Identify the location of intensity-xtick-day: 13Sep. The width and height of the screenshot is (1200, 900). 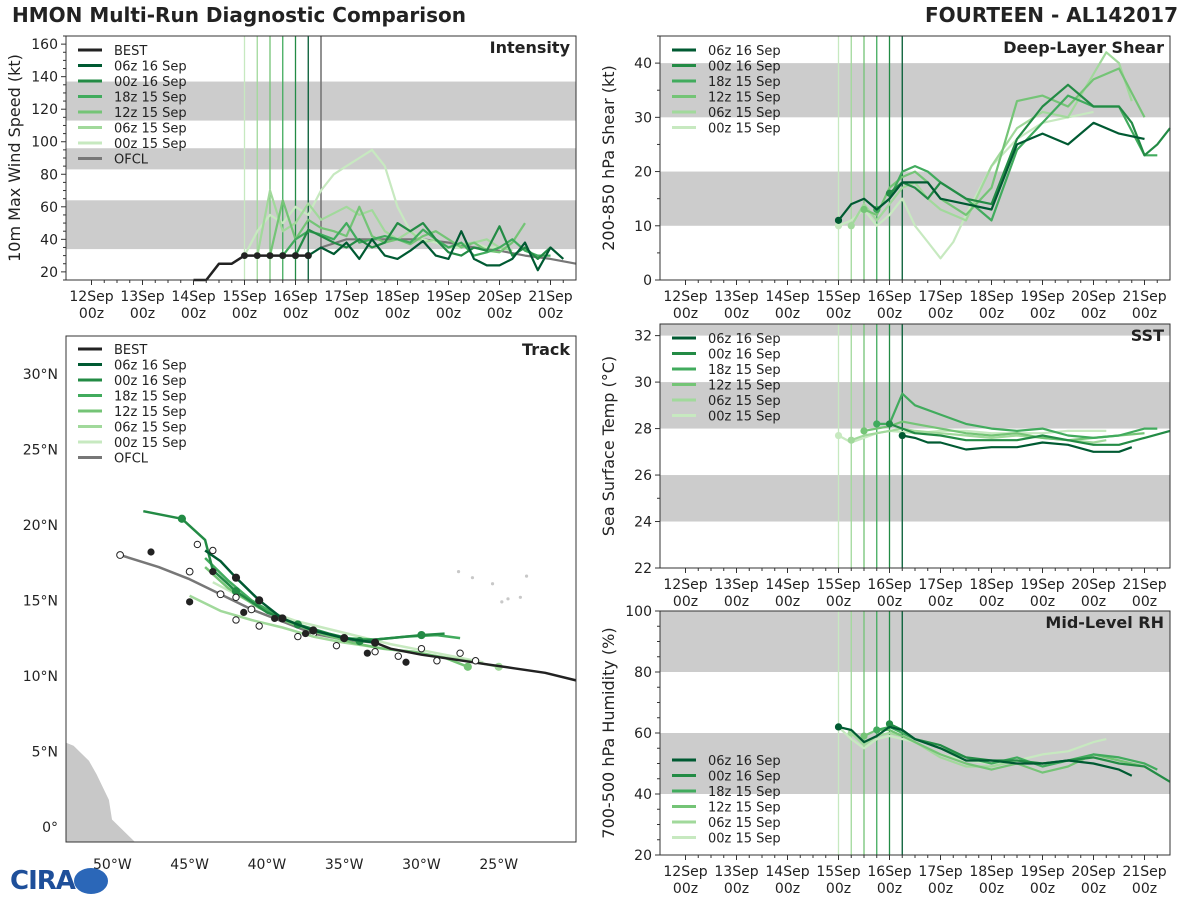
(142, 297).